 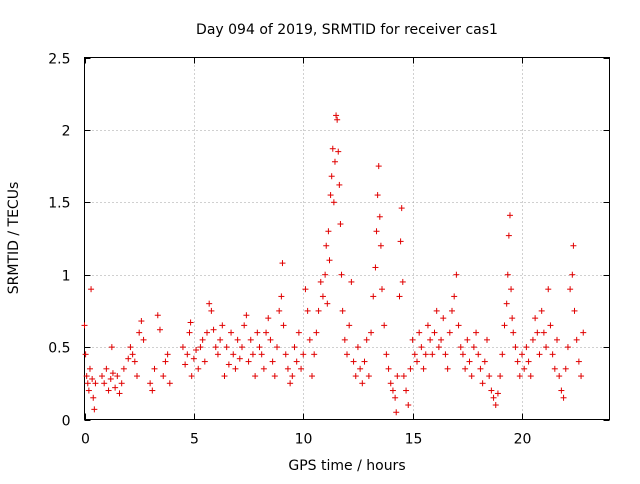 What do you see at coordinates (66, 422) in the screenshot?
I see `y-tick-label: 0` at bounding box center [66, 422].